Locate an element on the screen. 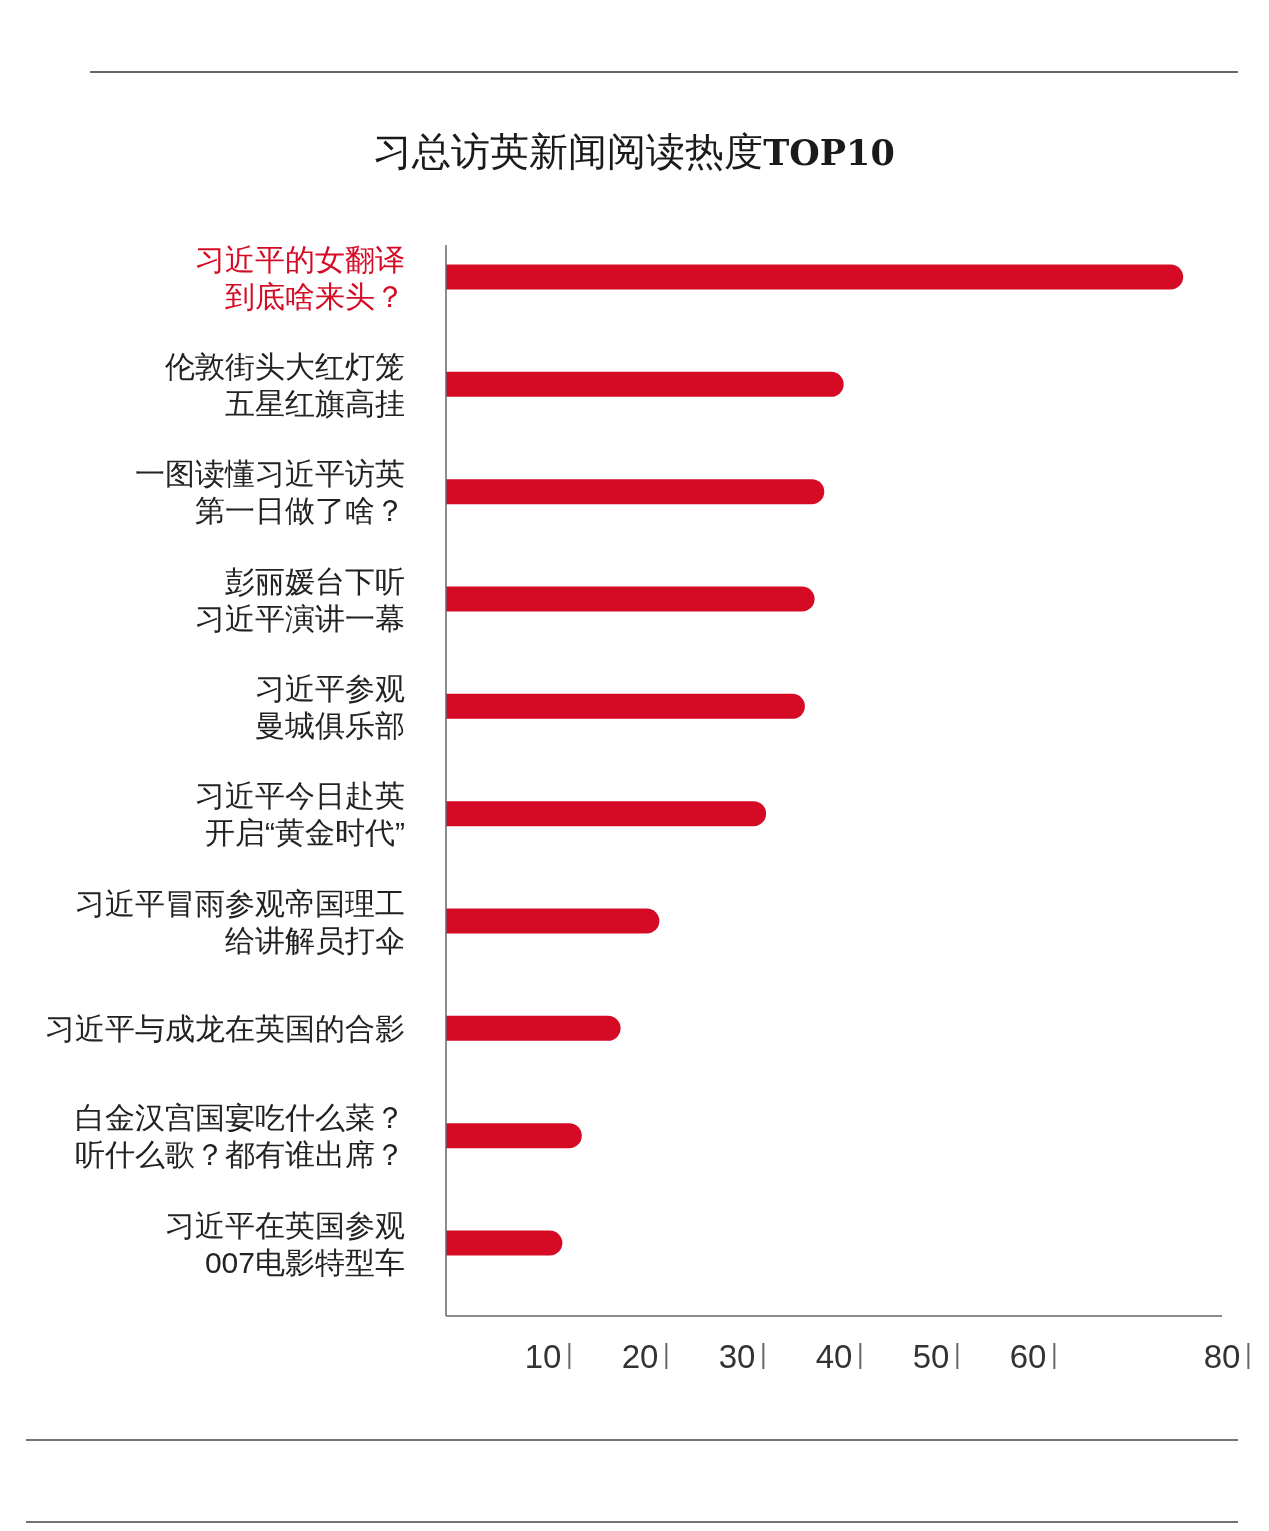 The width and height of the screenshot is (1269, 1531). x-tick-label: 10 is located at coordinates (543, 1356).